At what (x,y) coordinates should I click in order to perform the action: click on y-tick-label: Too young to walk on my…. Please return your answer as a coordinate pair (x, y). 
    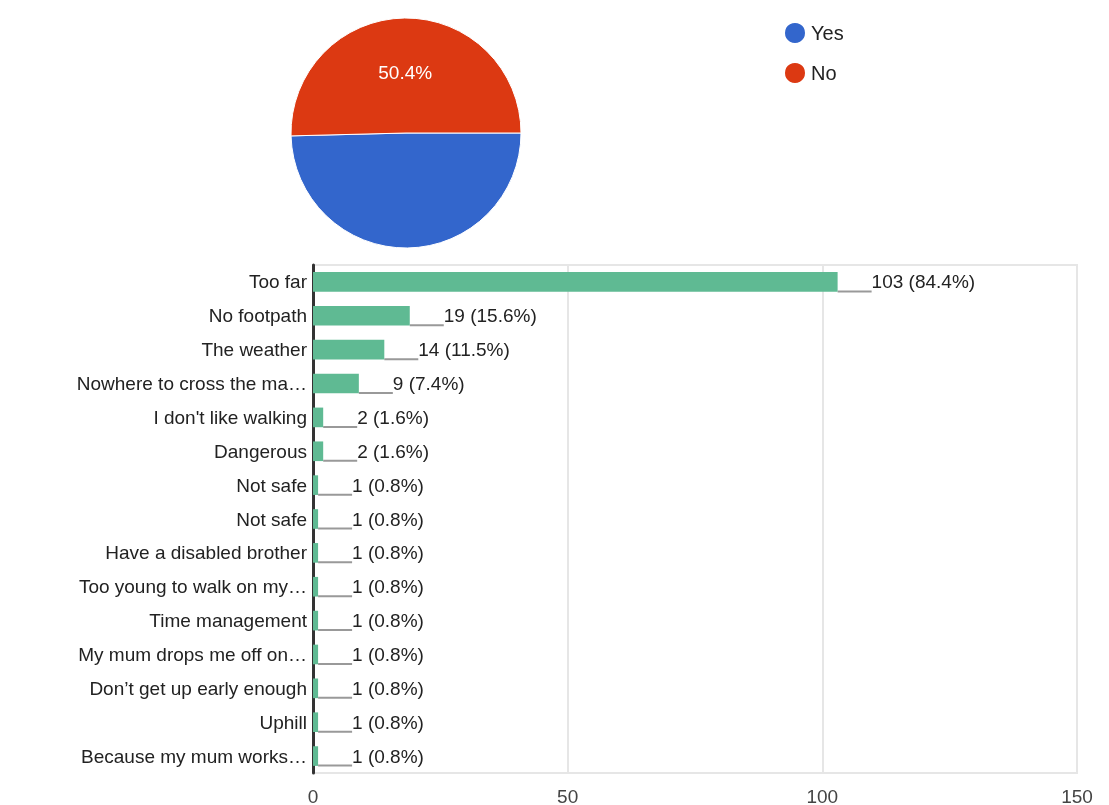
    Looking at the image, I should click on (192, 587).